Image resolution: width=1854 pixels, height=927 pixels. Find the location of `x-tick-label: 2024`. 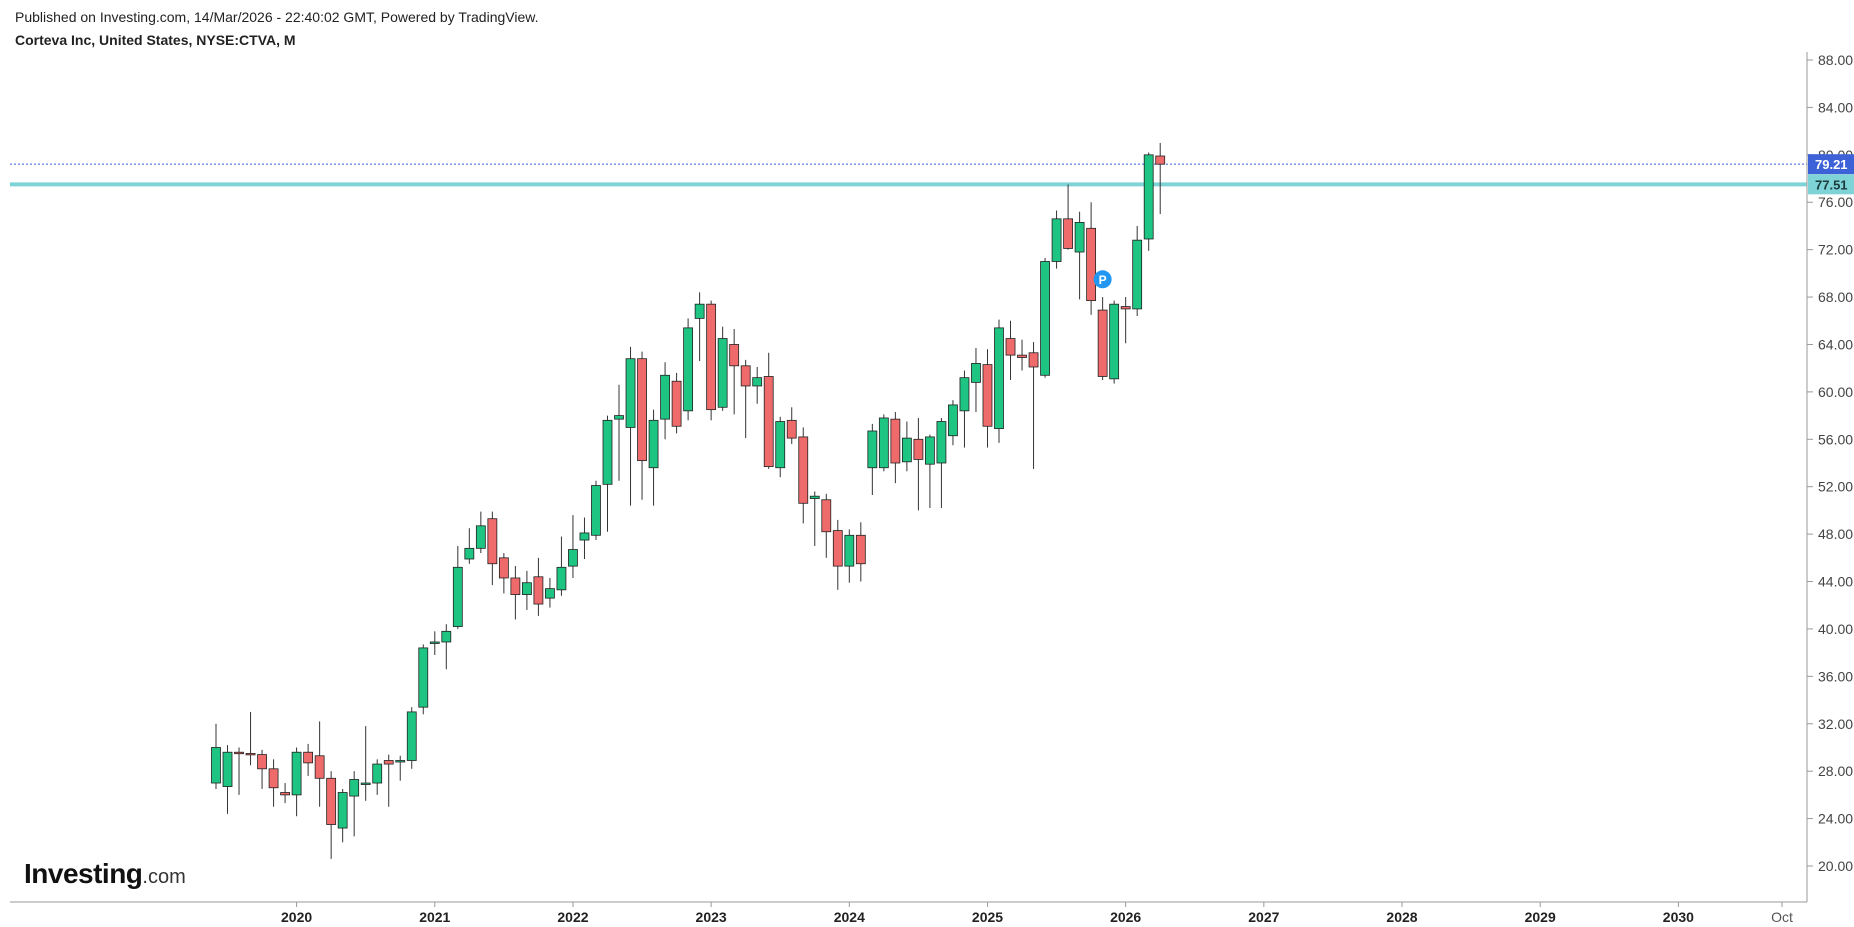

x-tick-label: 2024 is located at coordinates (849, 917).